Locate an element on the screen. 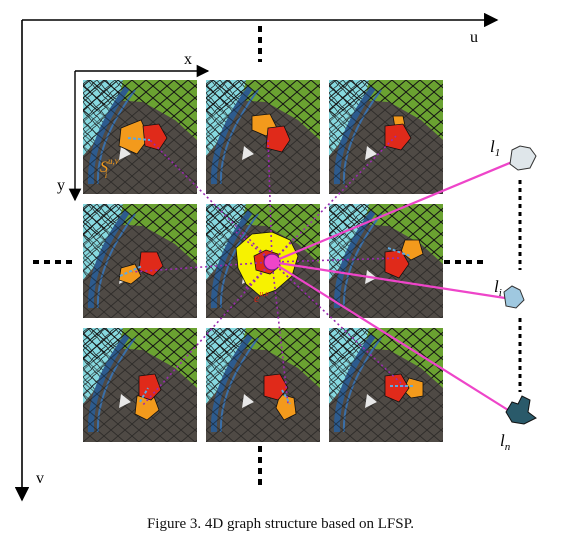 The height and width of the screenshot is (541, 561). x-axis-label: x is located at coordinates (188, 59).